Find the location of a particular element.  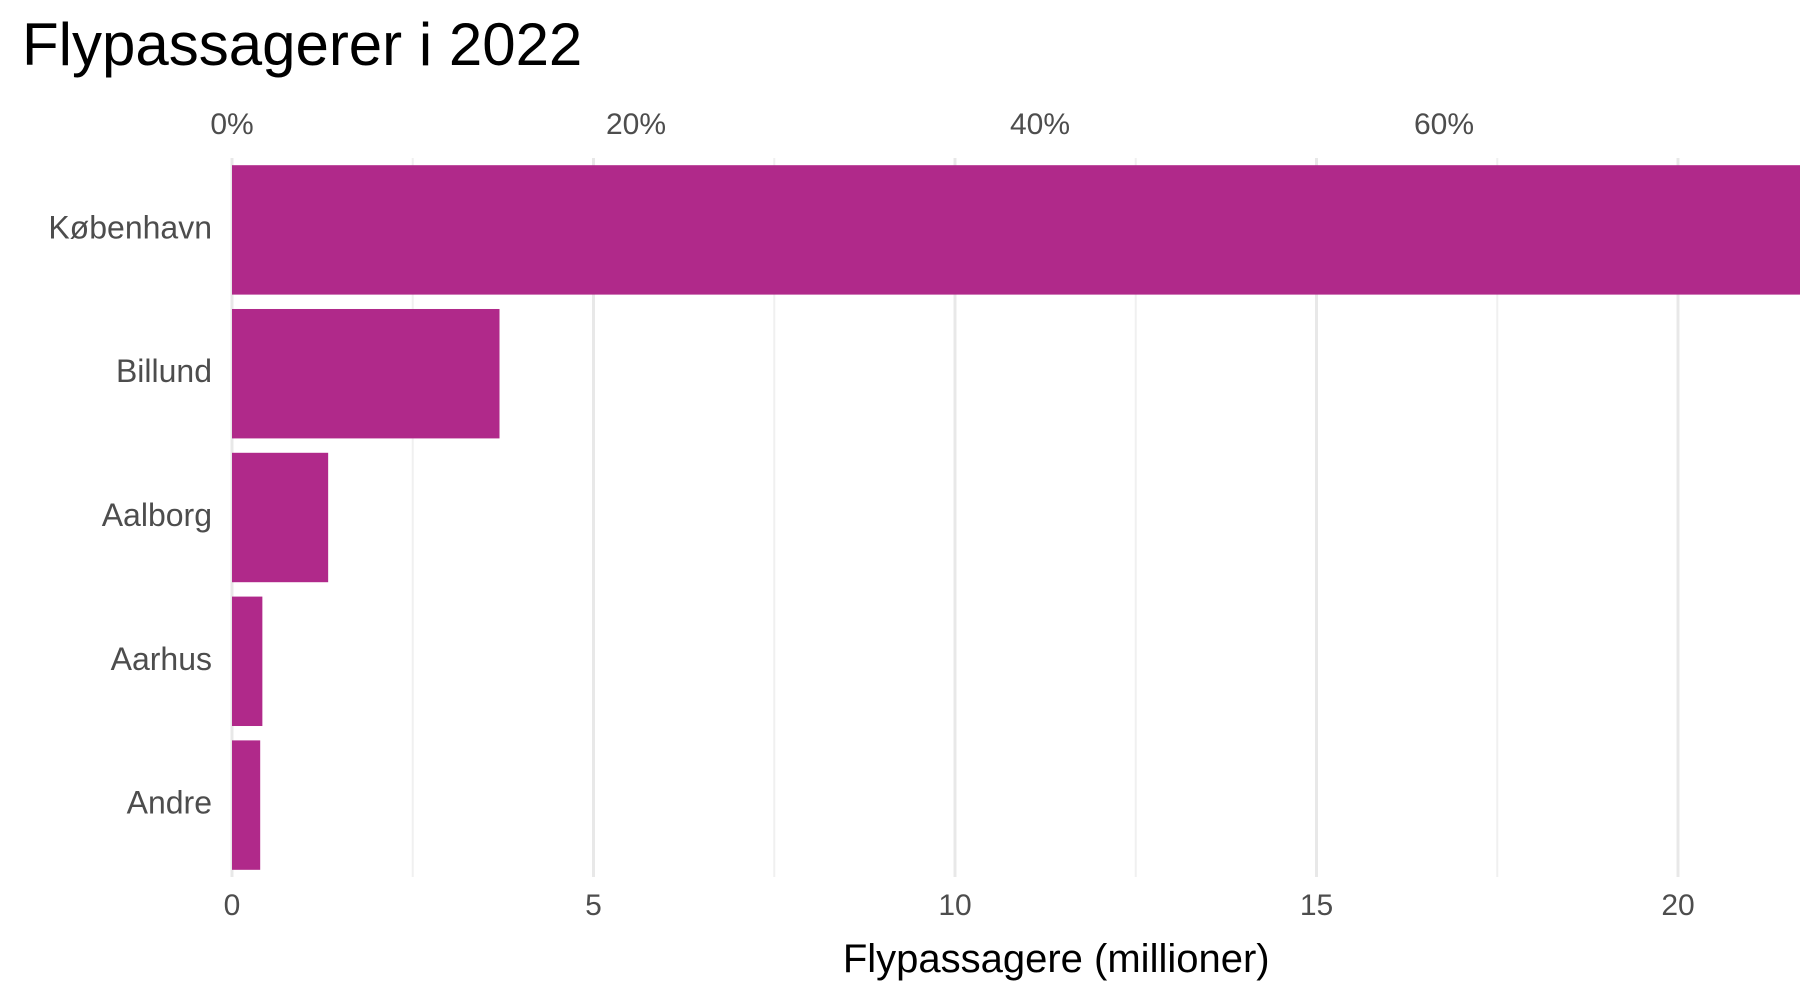

x-tick-label: 5 is located at coordinates (593, 905).